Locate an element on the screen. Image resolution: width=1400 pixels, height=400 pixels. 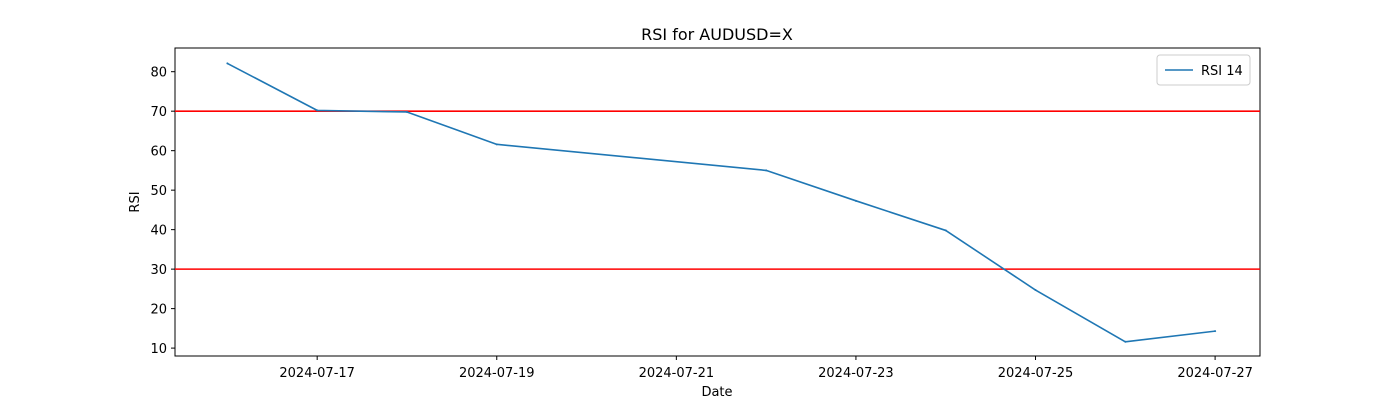
legend-box is located at coordinates (1203, 70).